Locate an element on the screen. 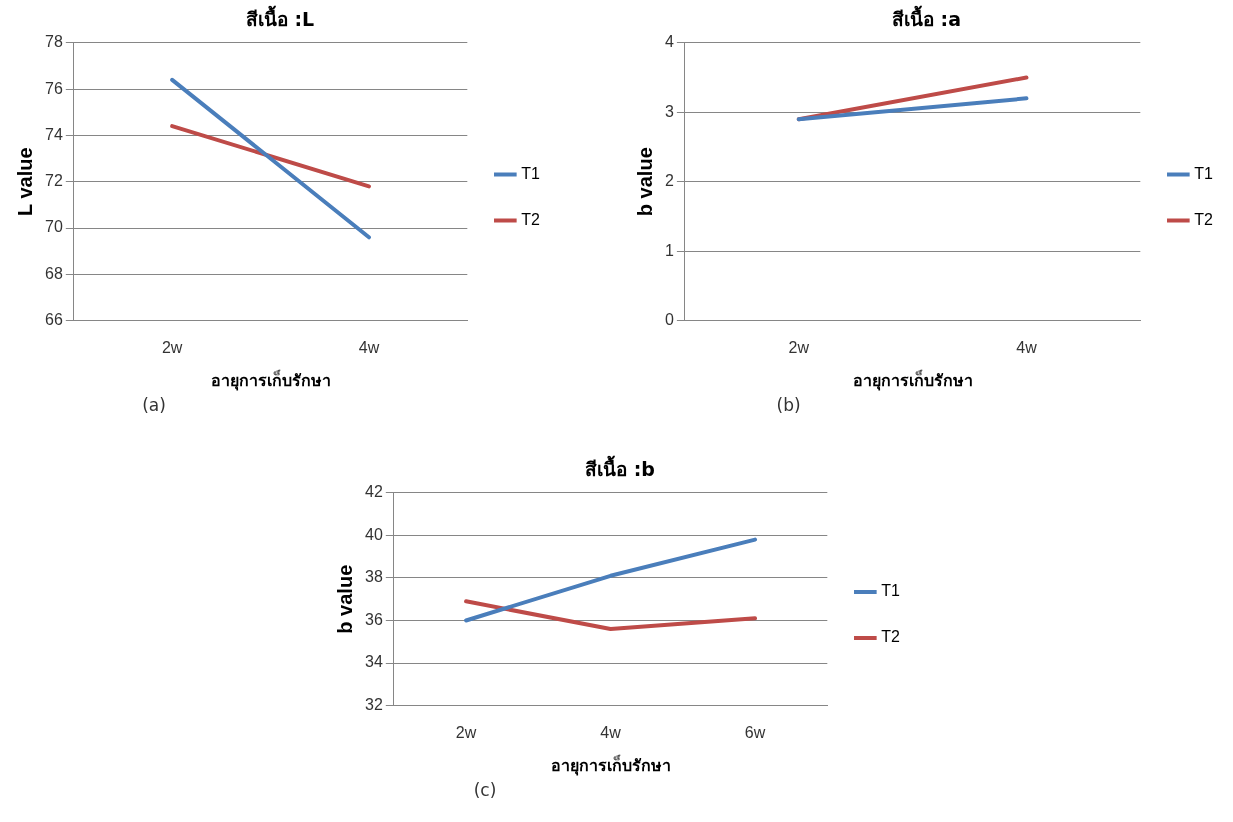 The width and height of the screenshot is (1233, 822). y-tick-label: 3 is located at coordinates (669, 111).